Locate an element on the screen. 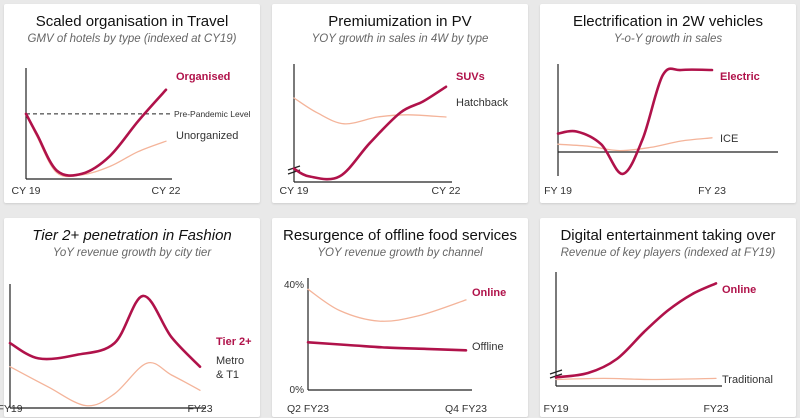 This screenshot has height=418, width=800. series-line-traditional is located at coordinates (636, 379).